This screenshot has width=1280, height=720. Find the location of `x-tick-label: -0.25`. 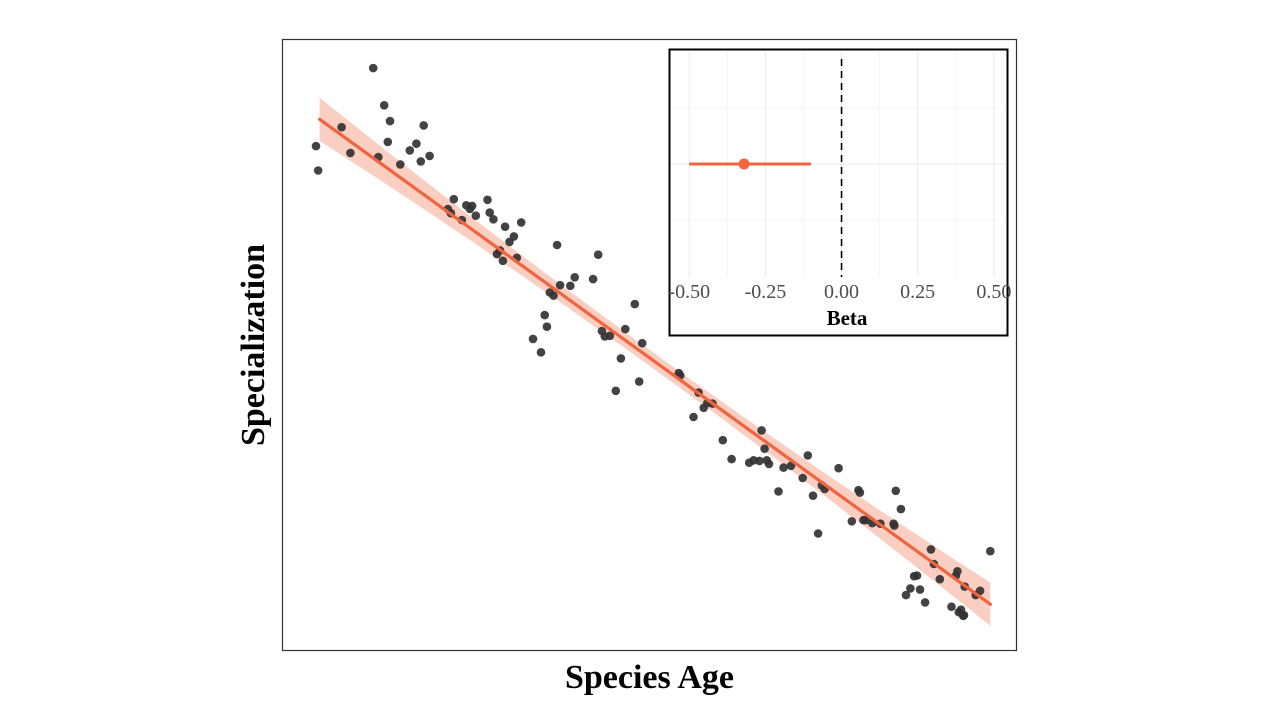

x-tick-label: -0.25 is located at coordinates (766, 292).